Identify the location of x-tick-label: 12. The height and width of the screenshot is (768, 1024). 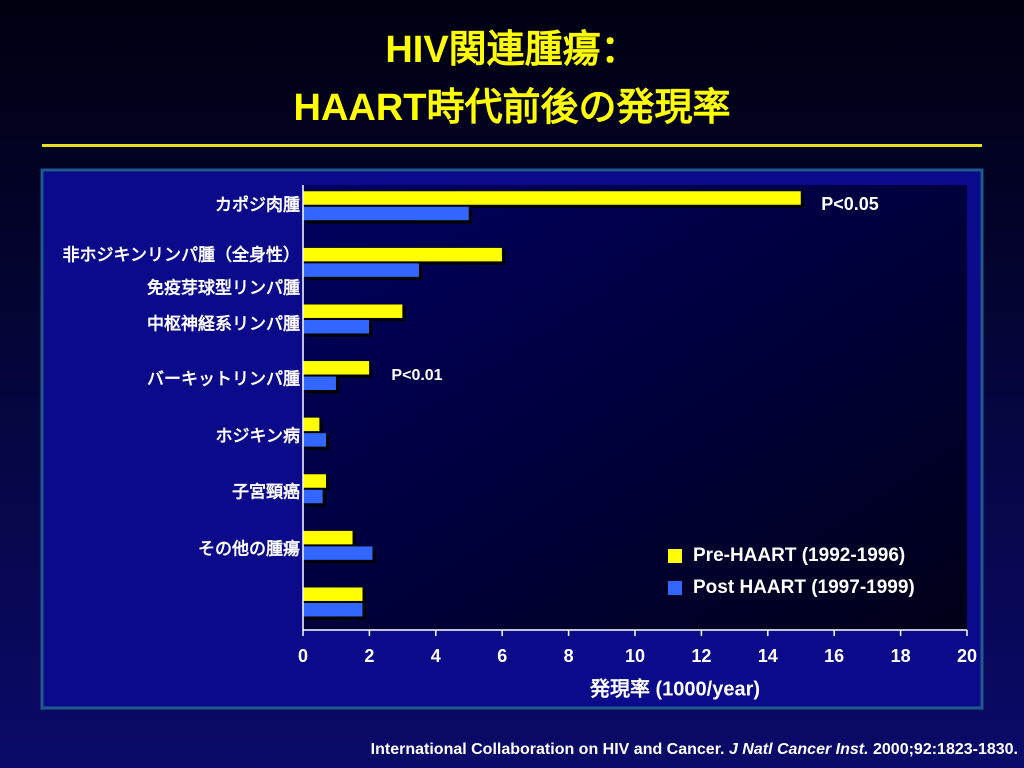
(701, 656).